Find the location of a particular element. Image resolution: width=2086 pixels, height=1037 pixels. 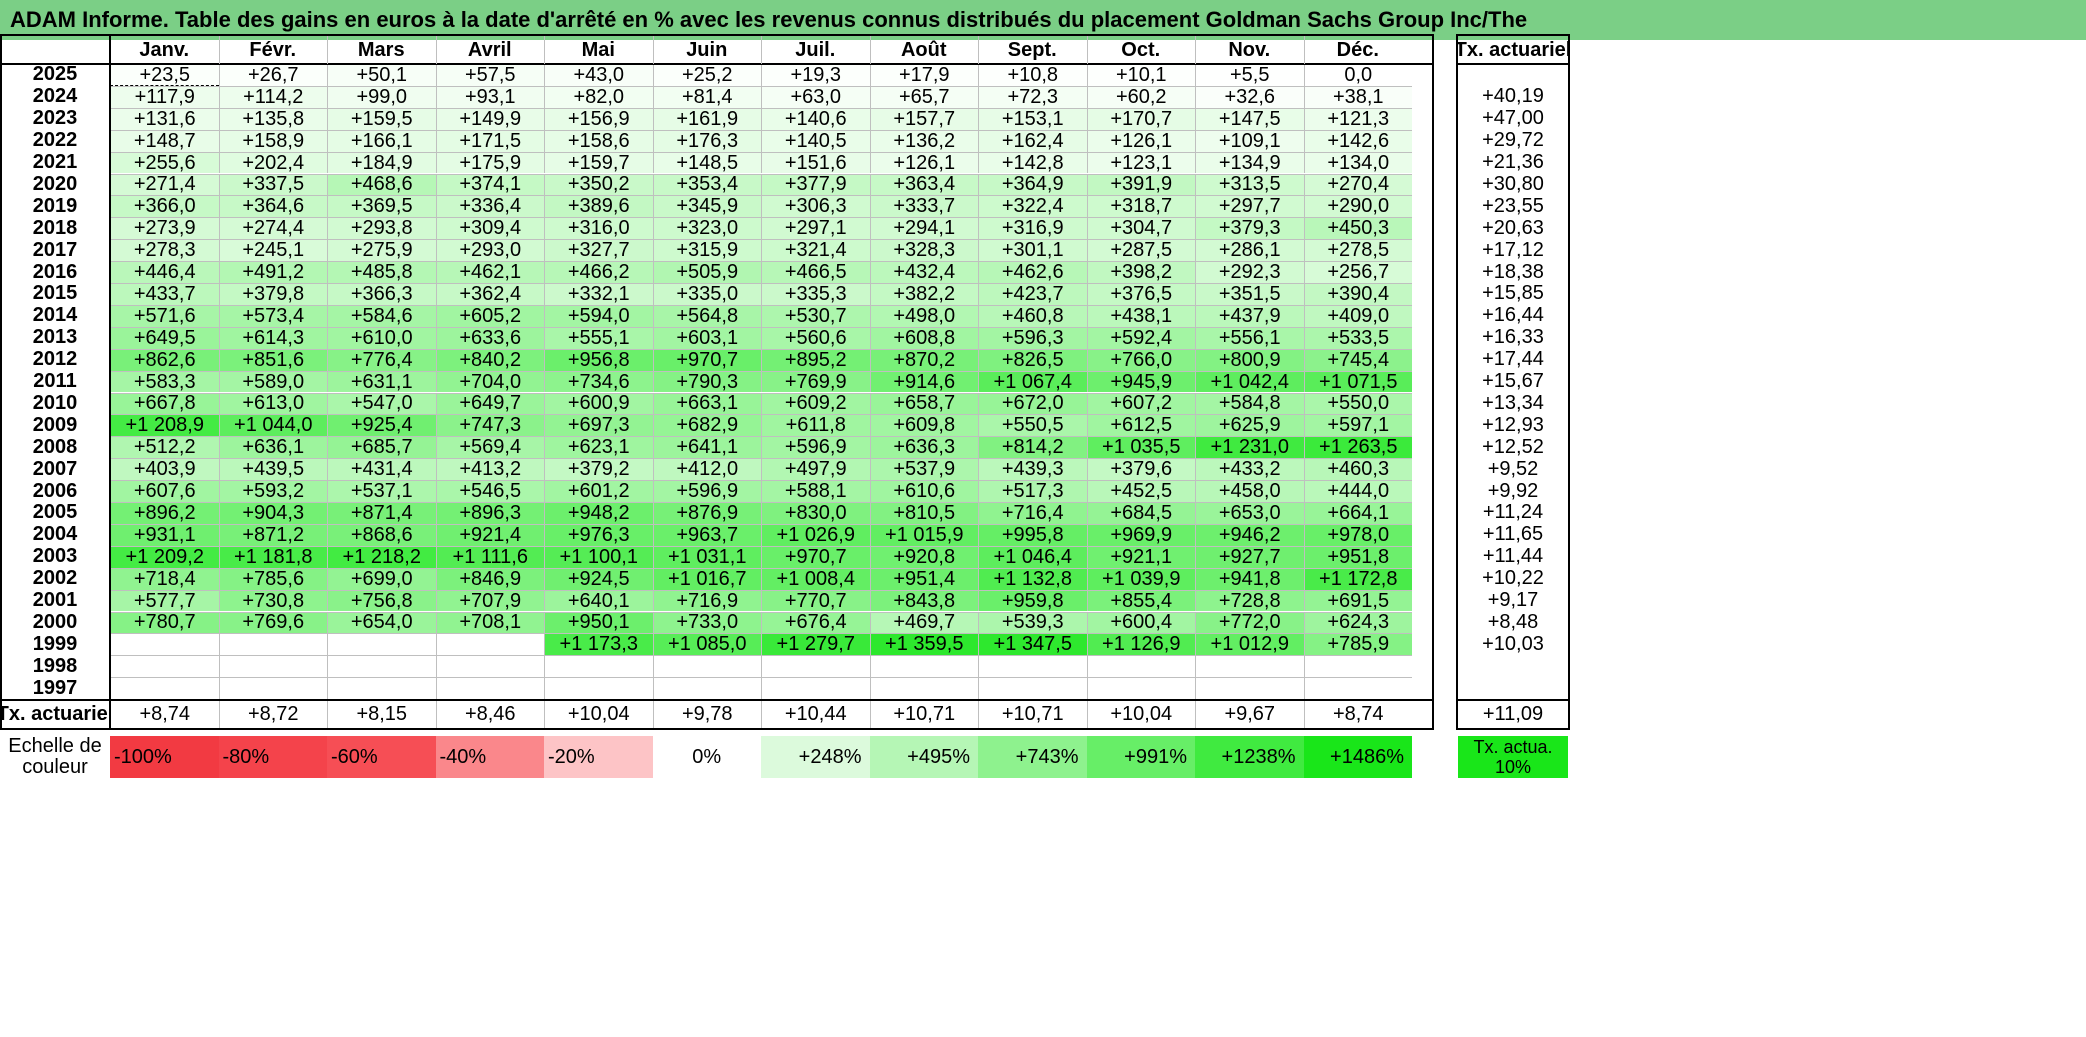

table-cell: +462,6 is located at coordinates (1032, 272).